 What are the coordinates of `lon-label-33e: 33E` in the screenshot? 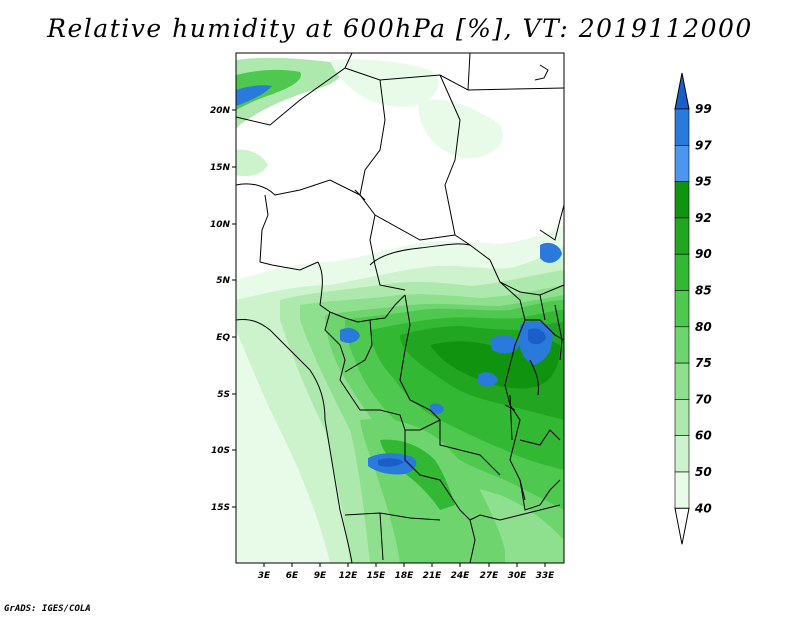 It's located at (546, 576).